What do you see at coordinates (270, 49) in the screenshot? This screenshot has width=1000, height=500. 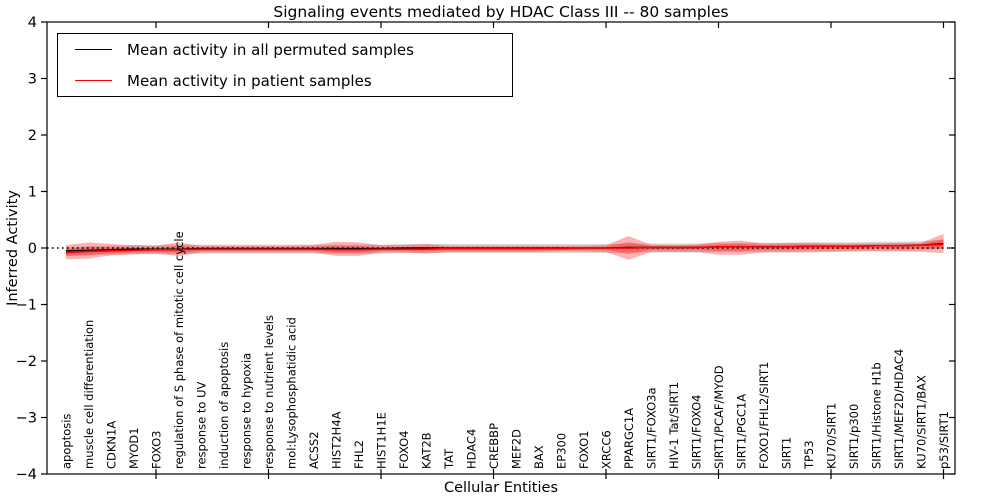 I see `legend-label: Mean activity in all permuted samples` at bounding box center [270, 49].